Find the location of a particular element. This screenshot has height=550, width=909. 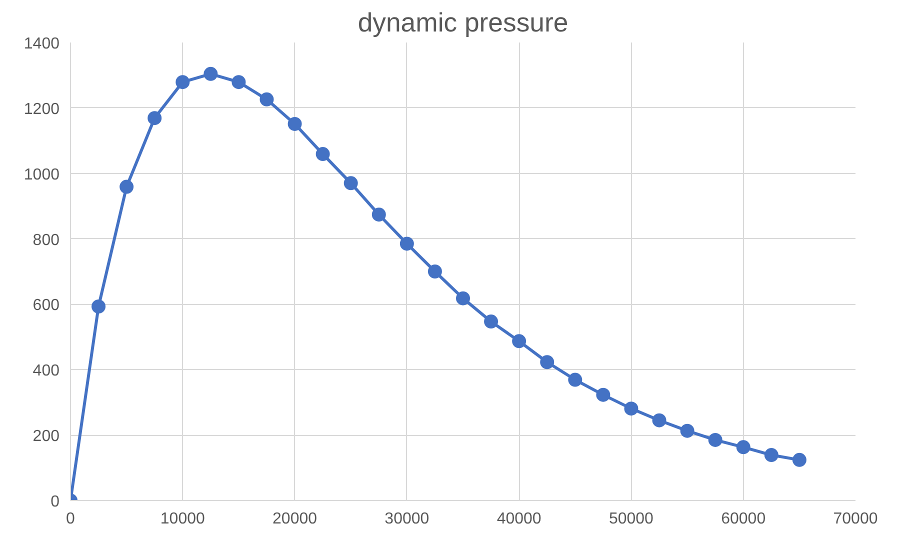

x-tick-label: 30000 is located at coordinates (407, 519).